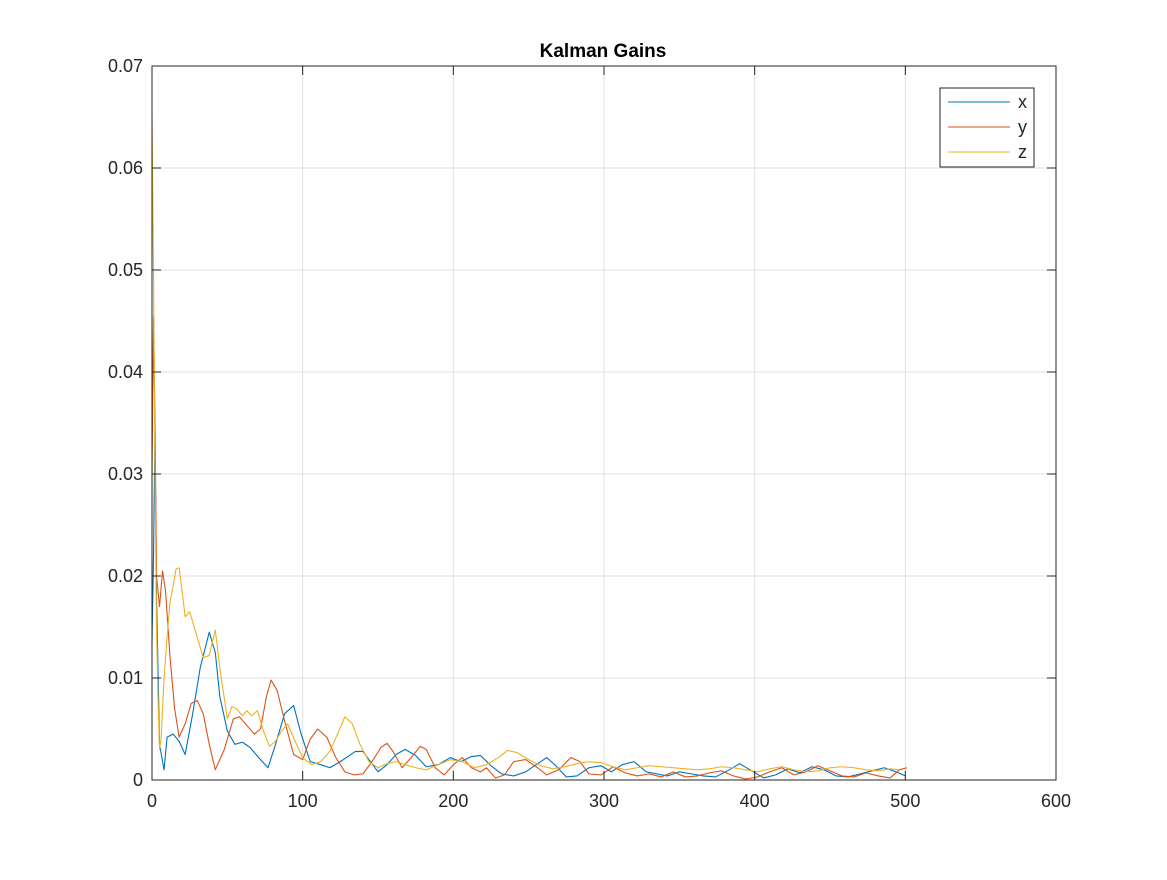 This screenshot has width=1167, height=880. I want to click on y-tick-label: 0.01, so click(125, 678).